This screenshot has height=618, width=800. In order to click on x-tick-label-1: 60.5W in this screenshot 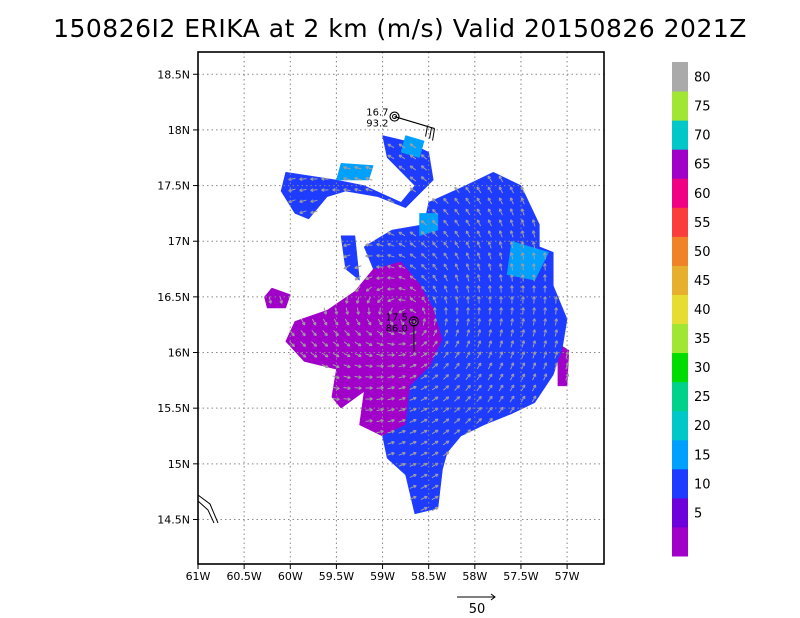, I will do `click(243, 576)`.